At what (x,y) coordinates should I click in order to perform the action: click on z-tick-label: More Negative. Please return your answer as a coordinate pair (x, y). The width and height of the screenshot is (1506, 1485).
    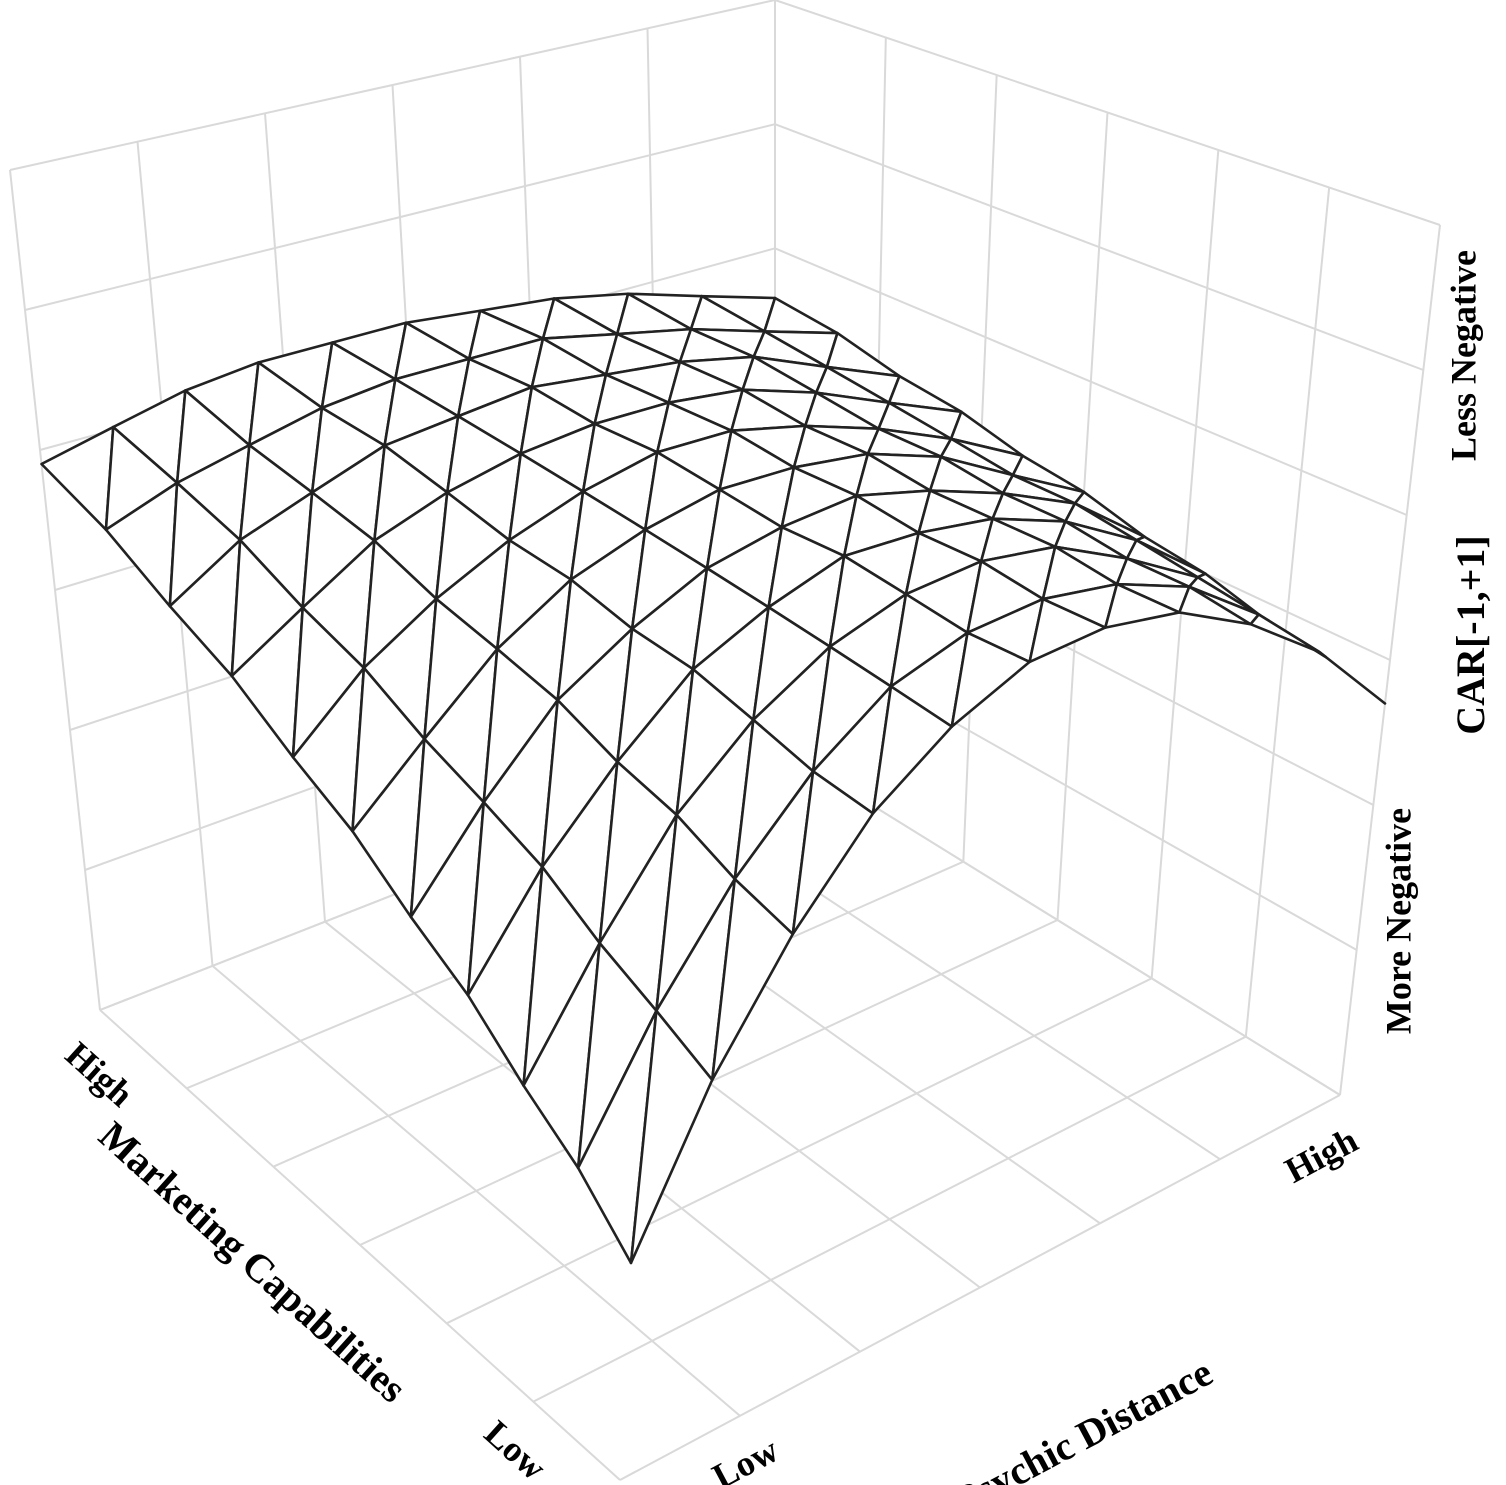
    Looking at the image, I should click on (1398, 921).